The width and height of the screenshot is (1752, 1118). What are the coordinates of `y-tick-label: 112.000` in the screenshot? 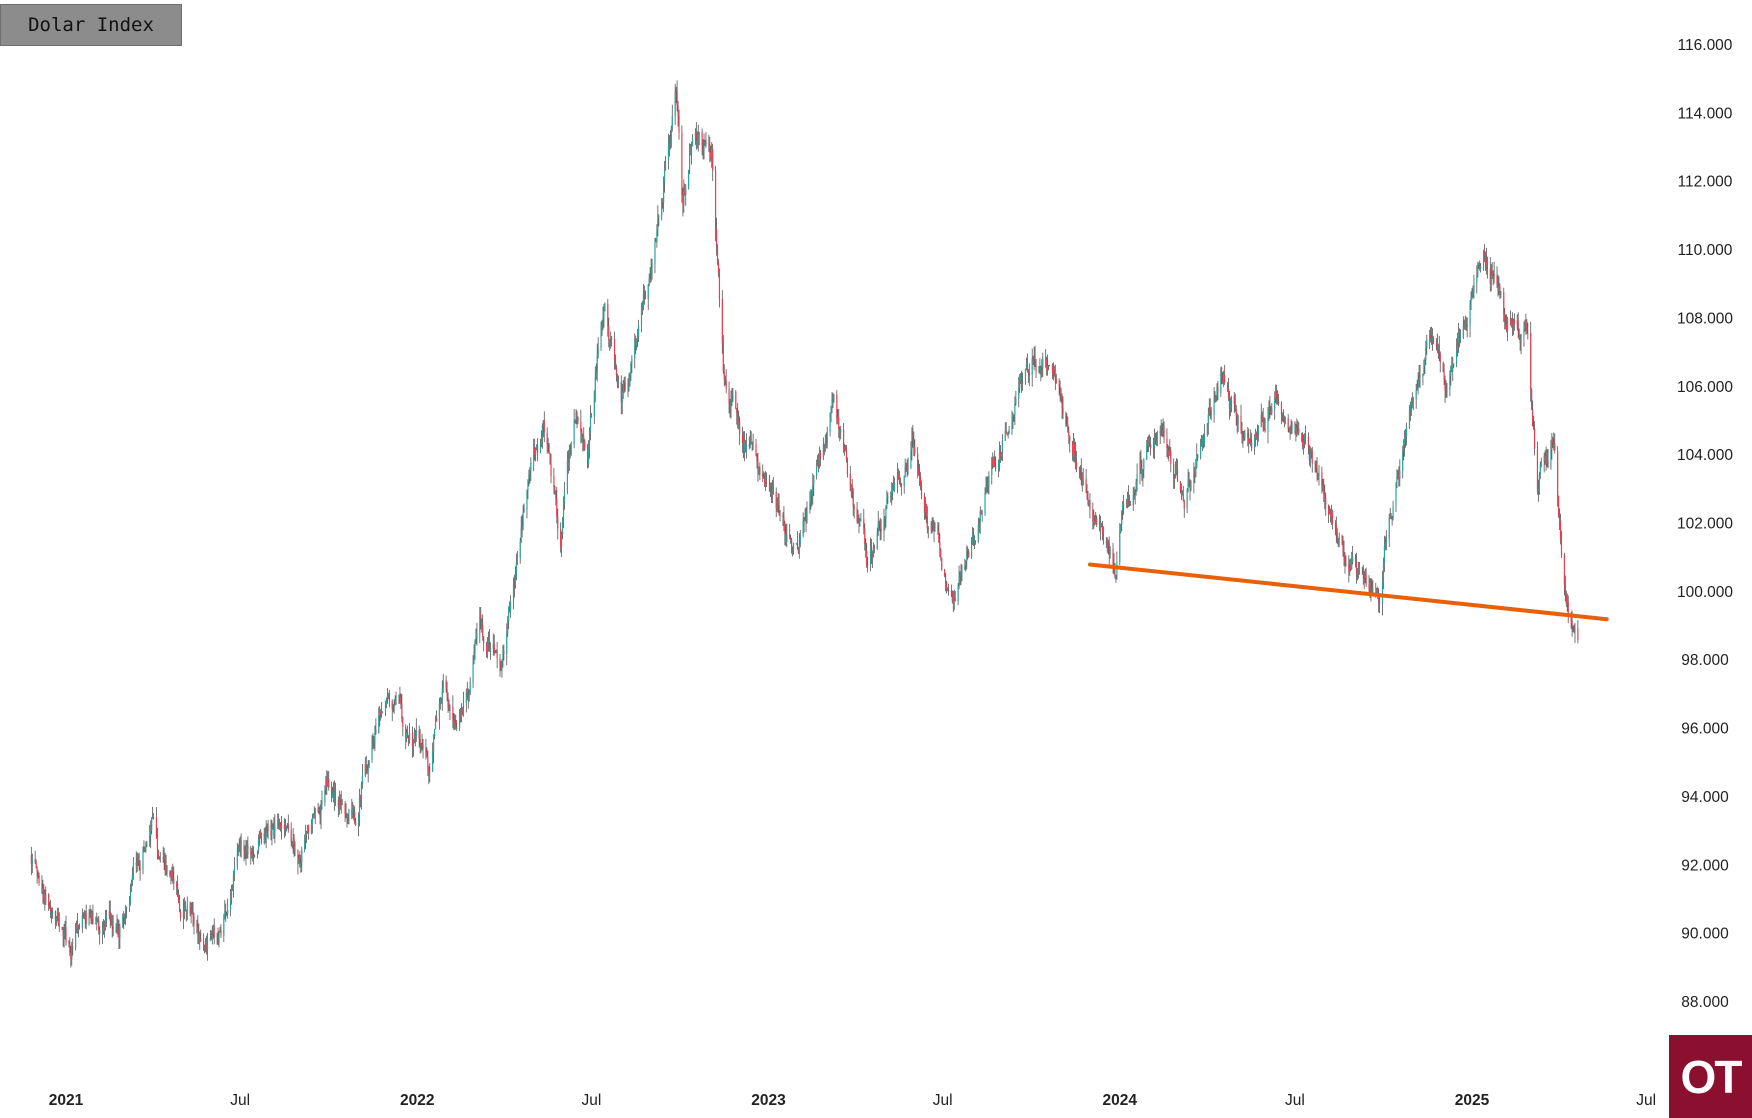 It's located at (1705, 182).